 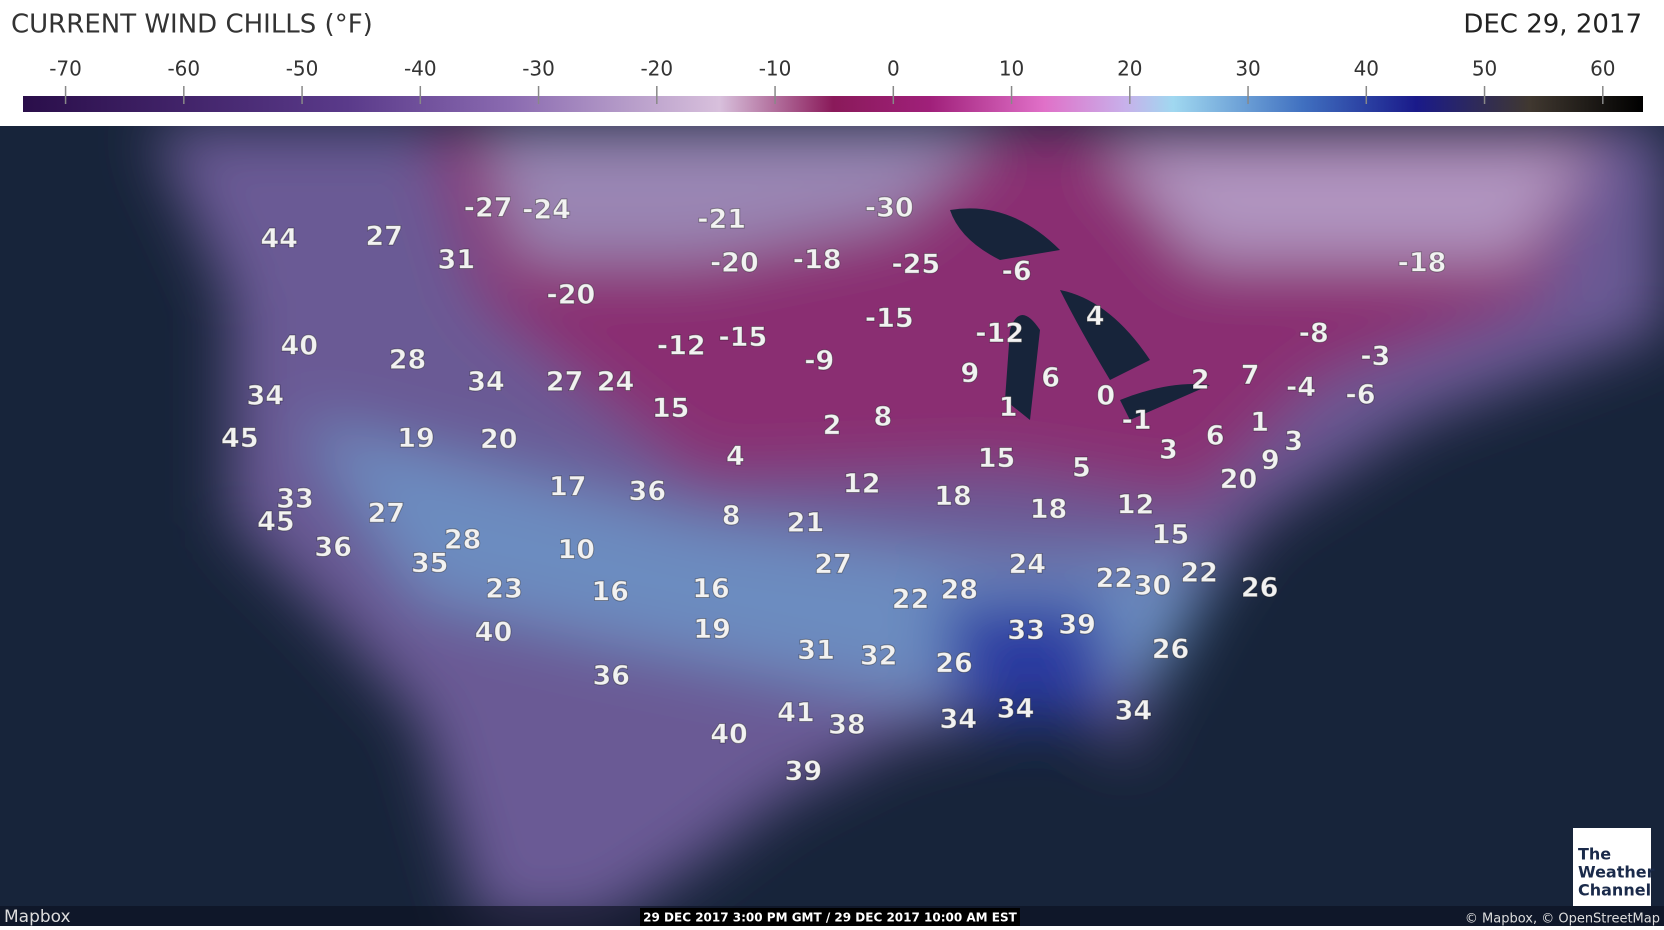 What do you see at coordinates (721, 219) in the screenshot?
I see `wind-chill-label: -21` at bounding box center [721, 219].